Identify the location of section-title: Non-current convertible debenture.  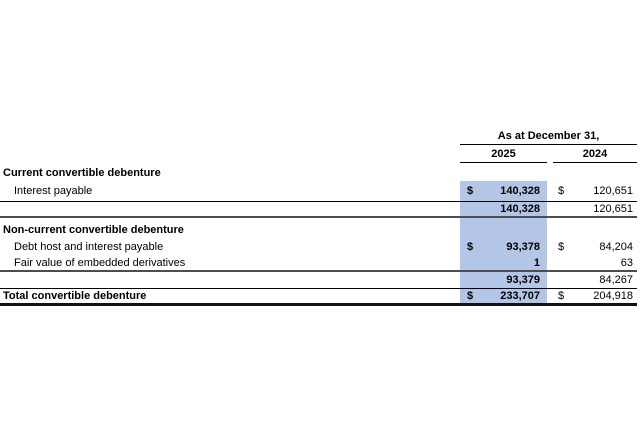
(93, 230).